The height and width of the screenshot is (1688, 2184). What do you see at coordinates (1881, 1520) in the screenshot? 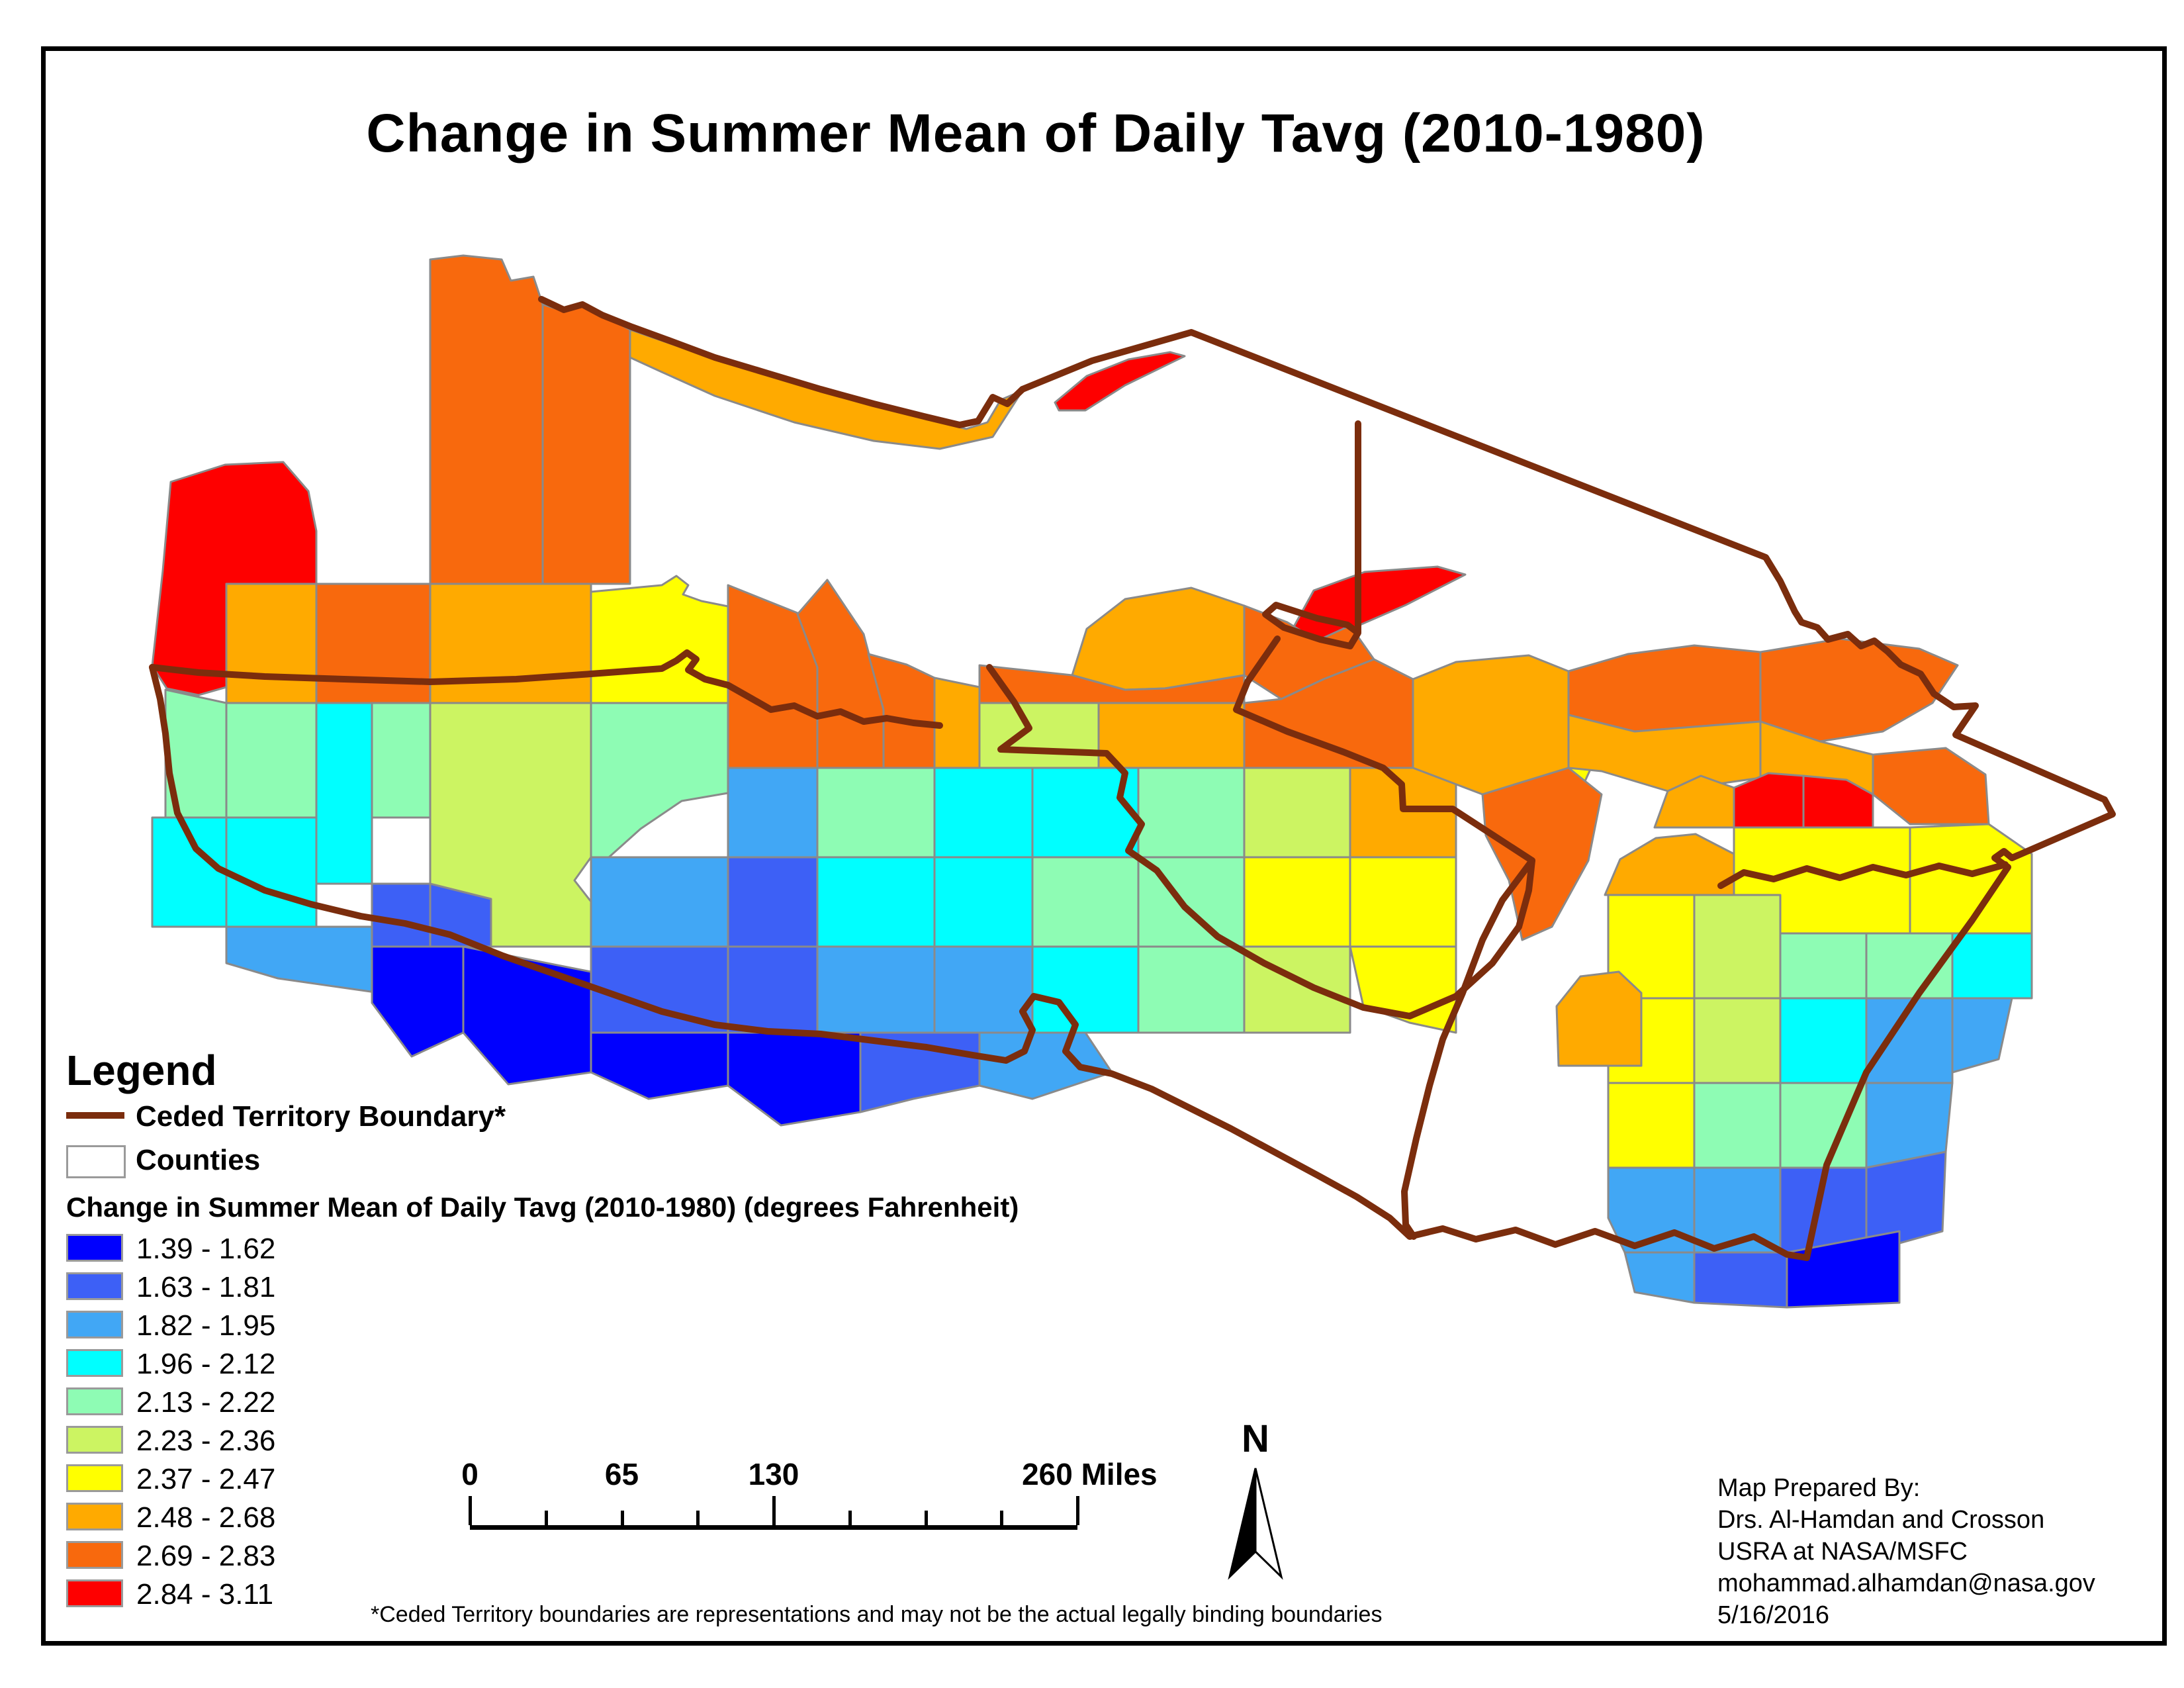
I see `credits-line: Drs. Al-Hamdan and Crosson` at bounding box center [1881, 1520].